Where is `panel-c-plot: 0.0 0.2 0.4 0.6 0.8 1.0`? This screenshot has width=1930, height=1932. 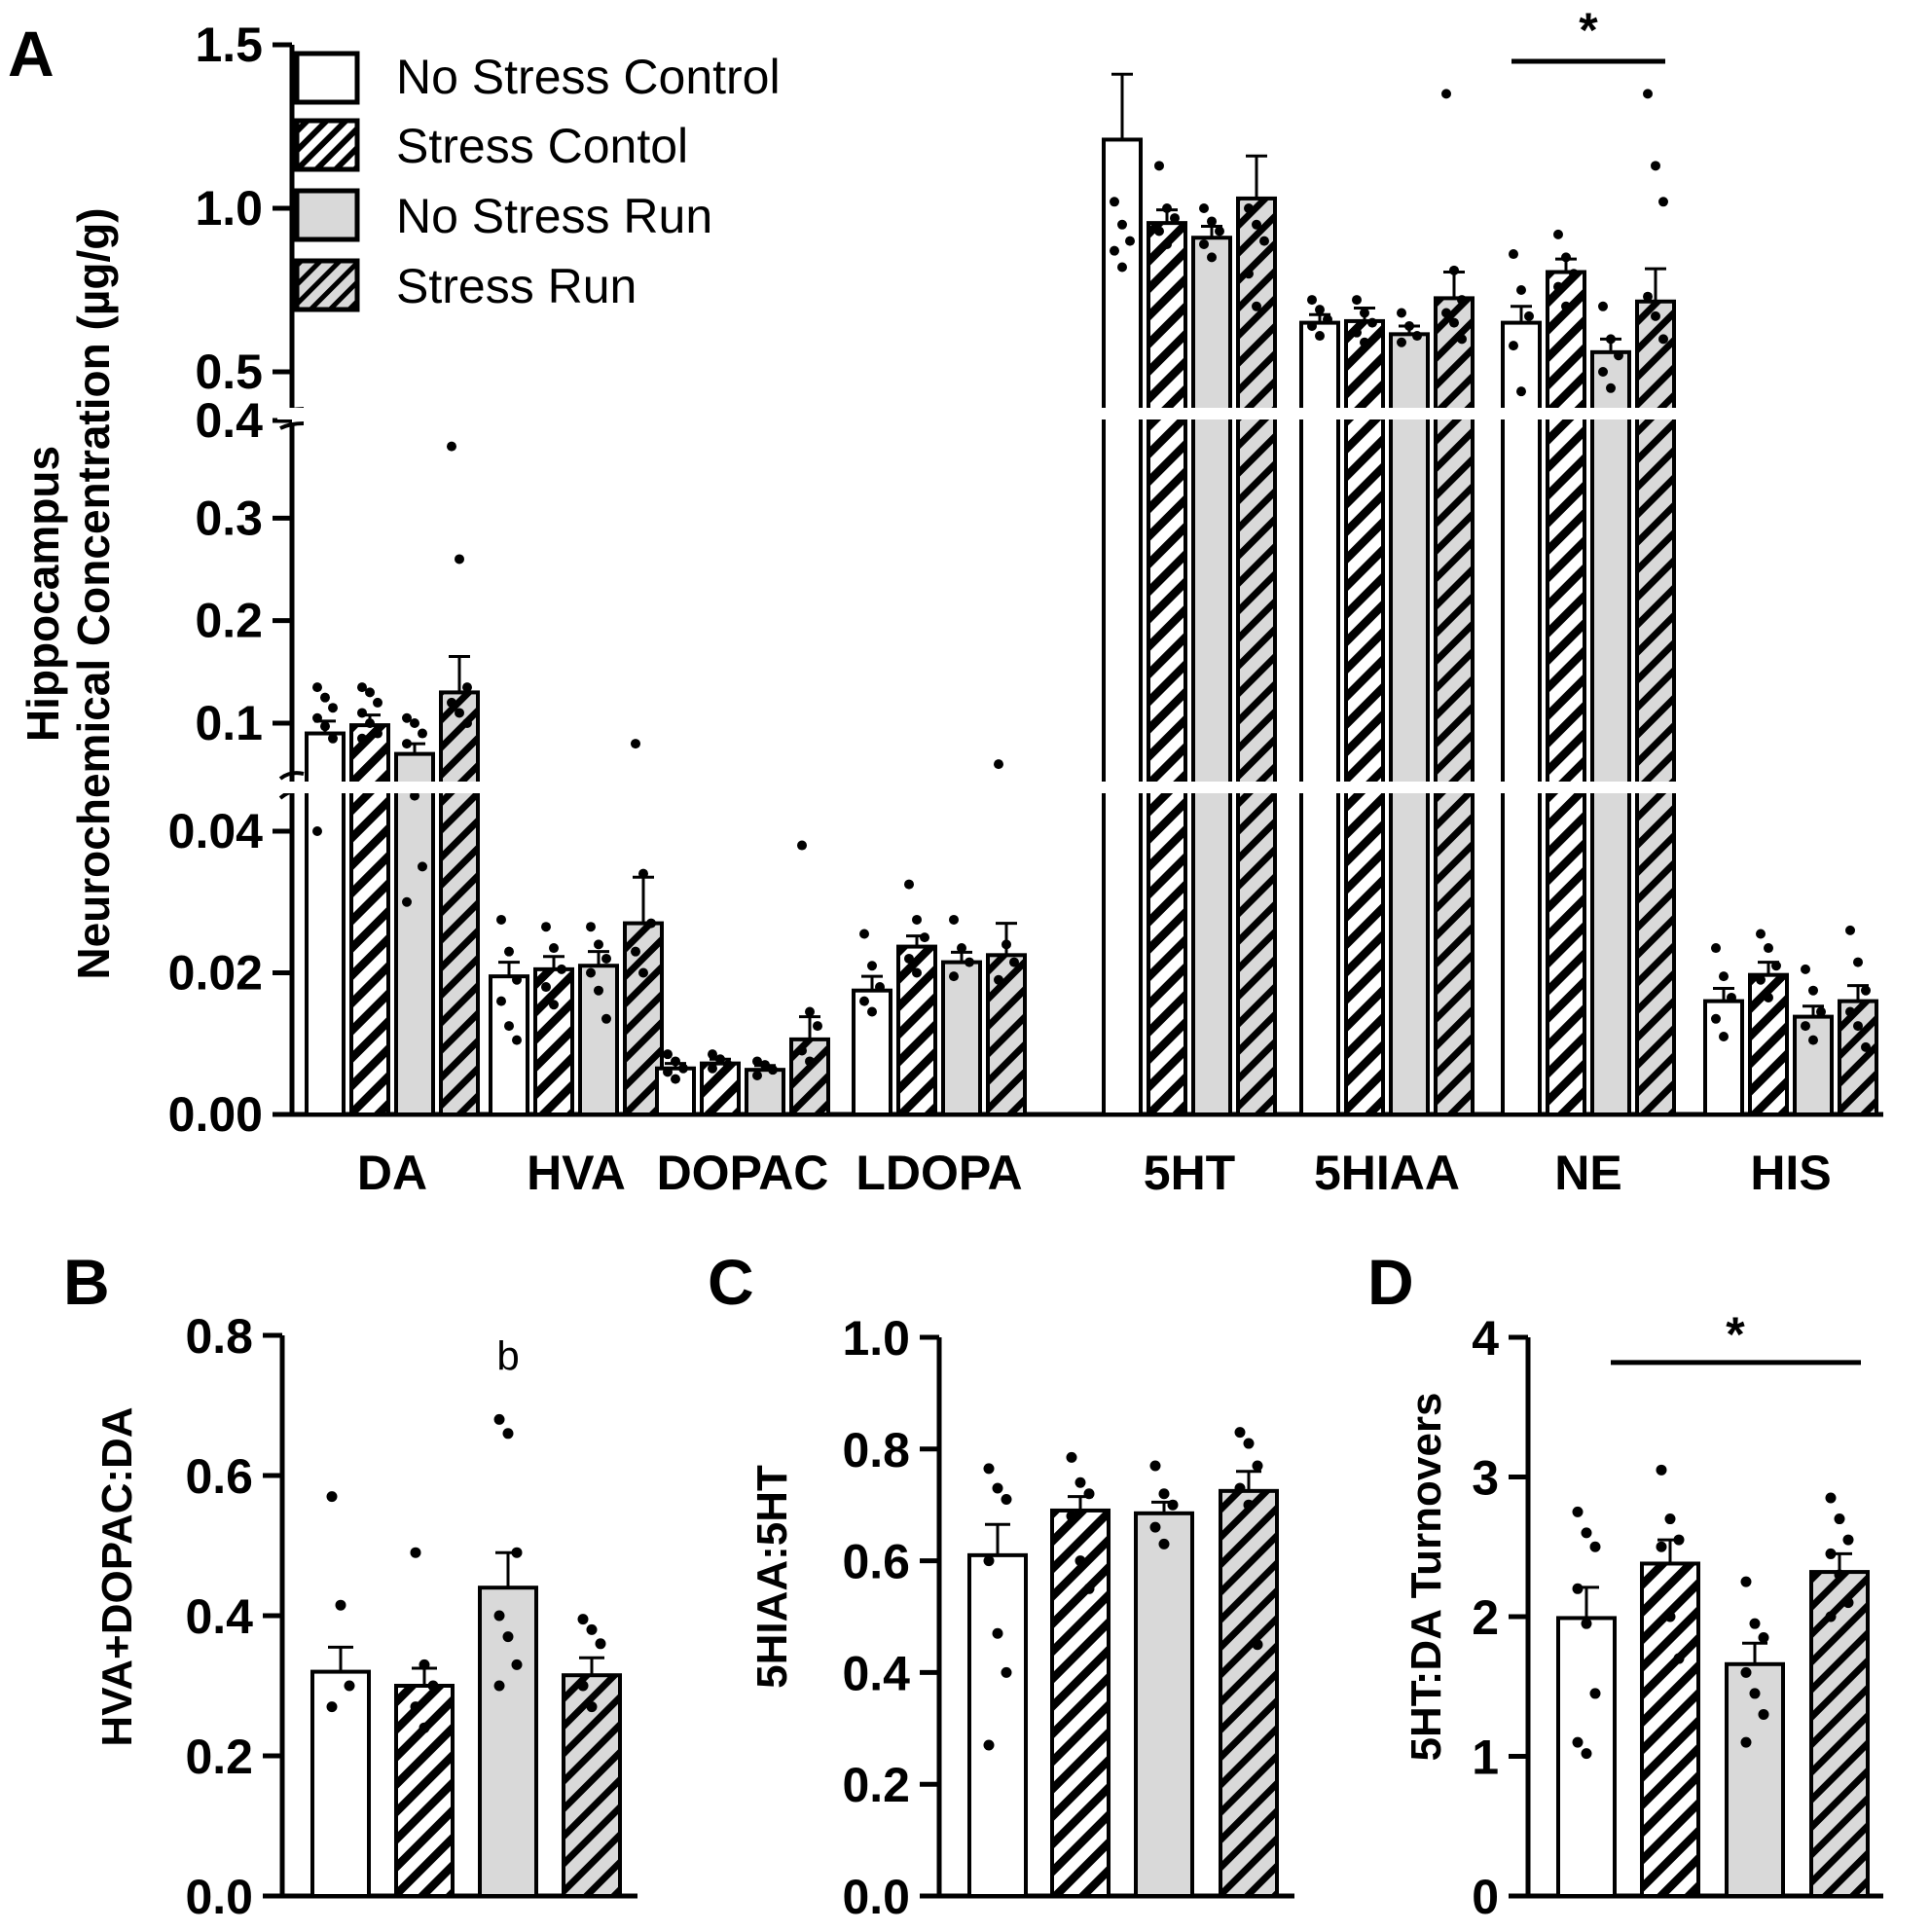 panel-c-plot: 0.0 0.2 0.4 0.6 0.8 1.0 is located at coordinates (1068, 1617).